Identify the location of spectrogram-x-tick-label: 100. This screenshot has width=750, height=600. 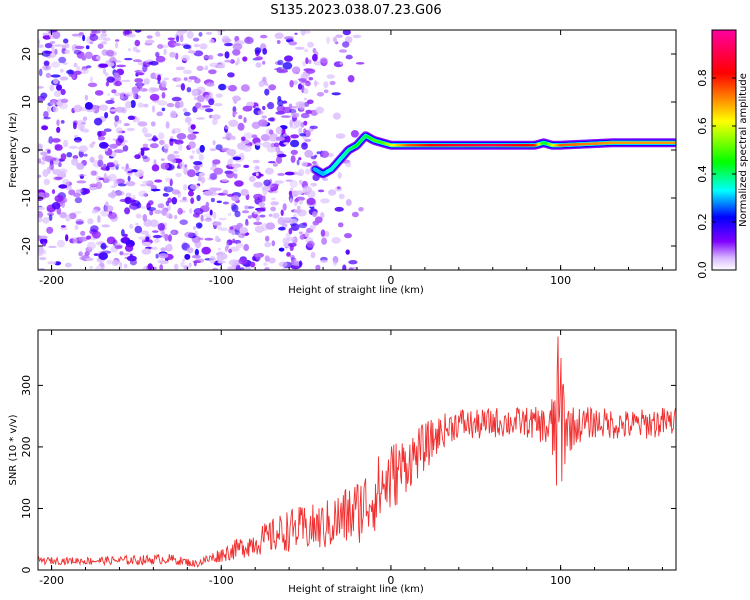
(560, 280).